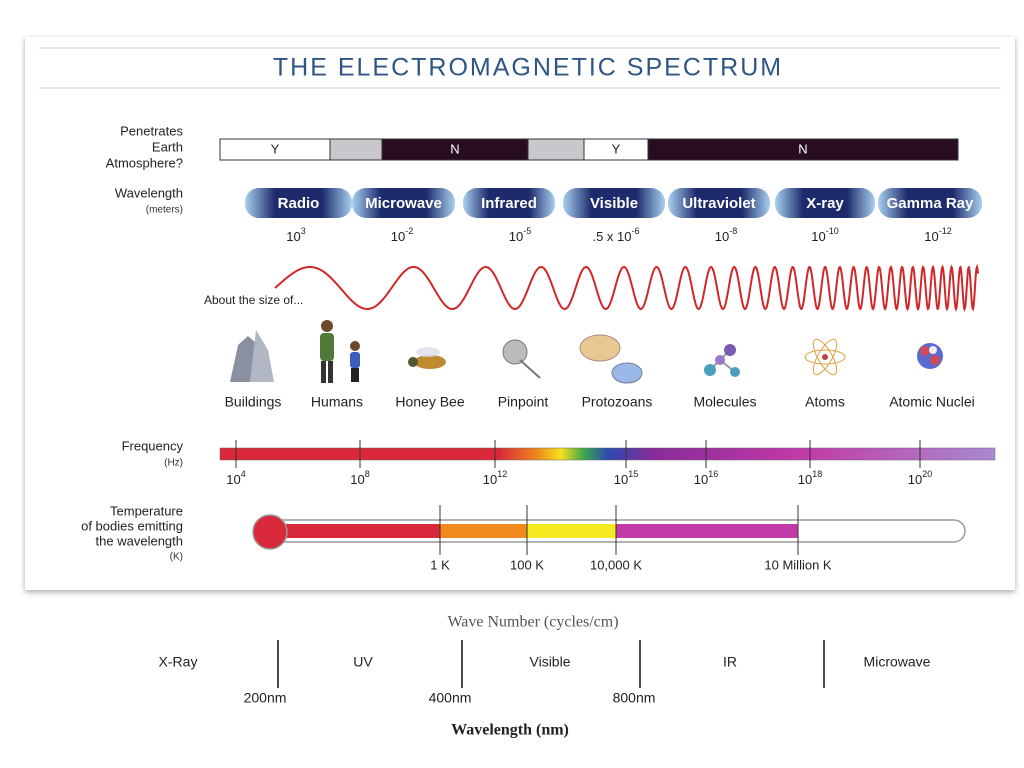 This screenshot has height=768, width=1024. I want to click on power-exp: -6, so click(636, 231).